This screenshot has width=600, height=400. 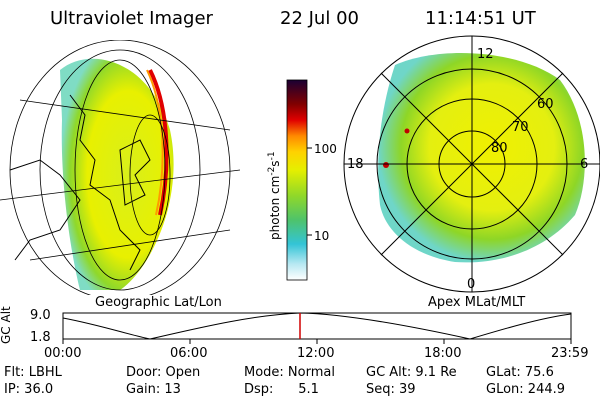 What do you see at coordinates (322, 236) in the screenshot?
I see `colorbar-tick-10: 10` at bounding box center [322, 236].